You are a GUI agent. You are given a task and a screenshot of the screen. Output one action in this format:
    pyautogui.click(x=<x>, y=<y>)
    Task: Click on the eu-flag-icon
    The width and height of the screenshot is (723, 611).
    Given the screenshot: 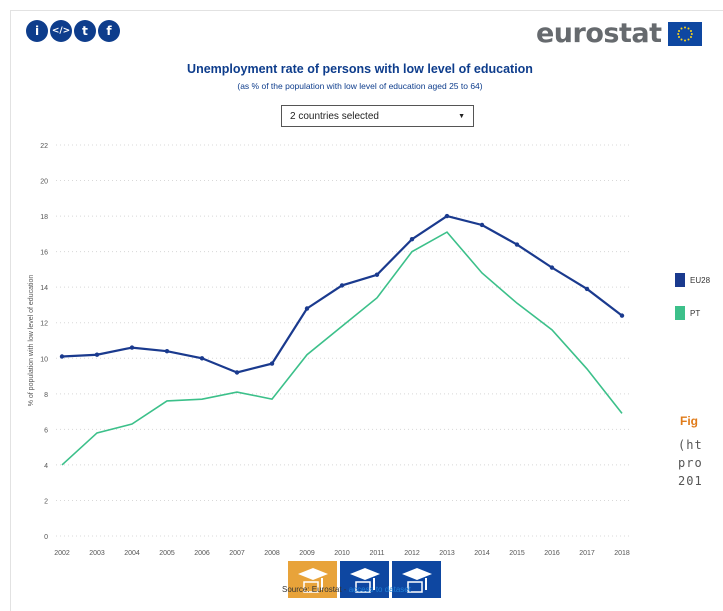 What is the action you would take?
    pyautogui.click(x=684, y=33)
    